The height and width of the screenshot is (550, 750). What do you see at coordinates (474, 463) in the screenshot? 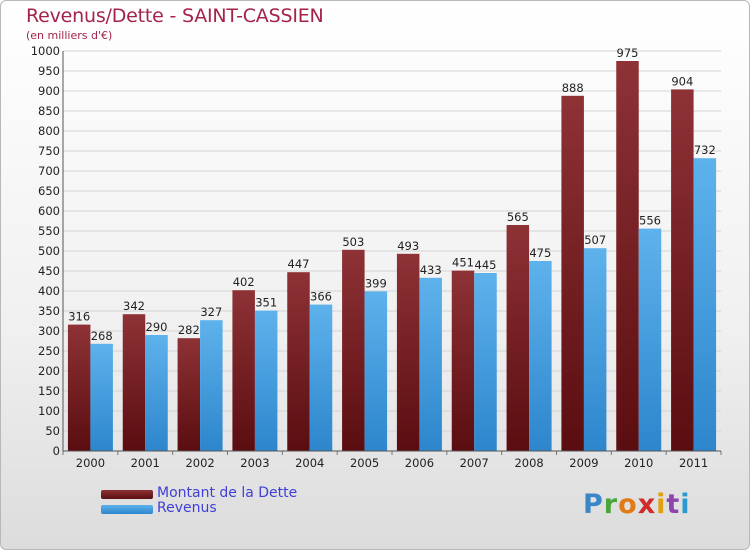
I see `x-tick-label: 2007` at bounding box center [474, 463].